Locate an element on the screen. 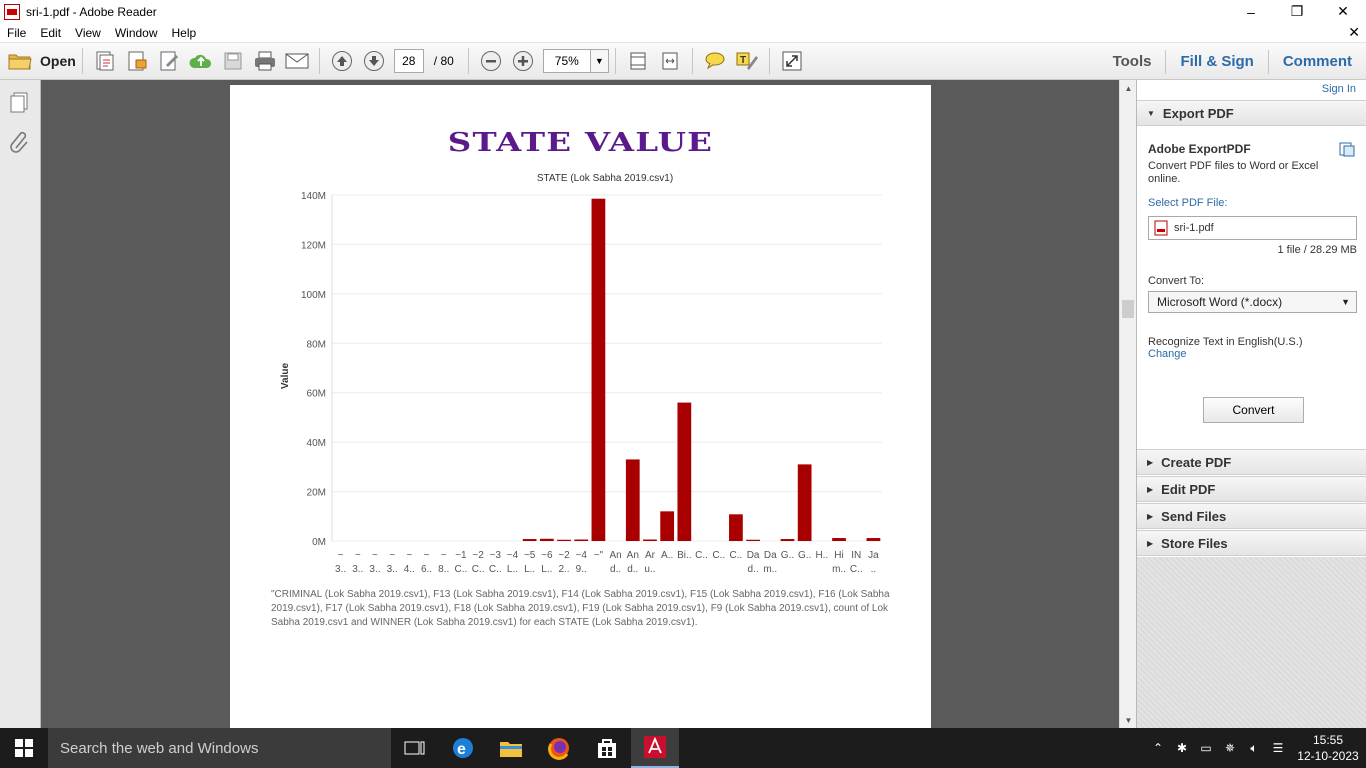  svg-text: e is located at coordinates (461, 749).